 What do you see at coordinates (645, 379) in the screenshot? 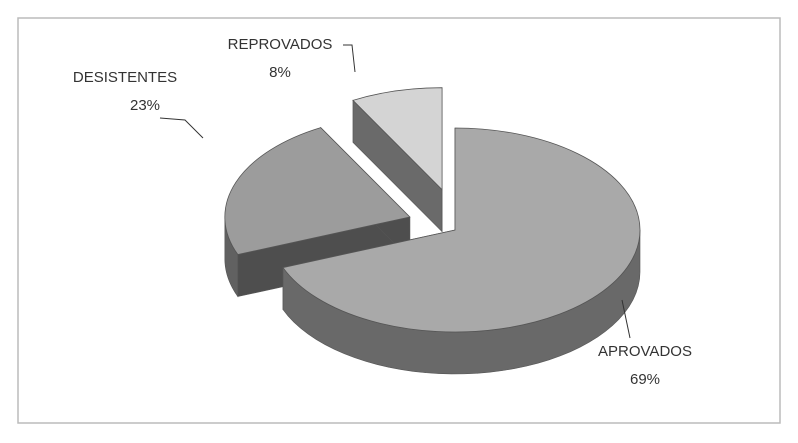
I see `slice-value-label: 69%` at bounding box center [645, 379].